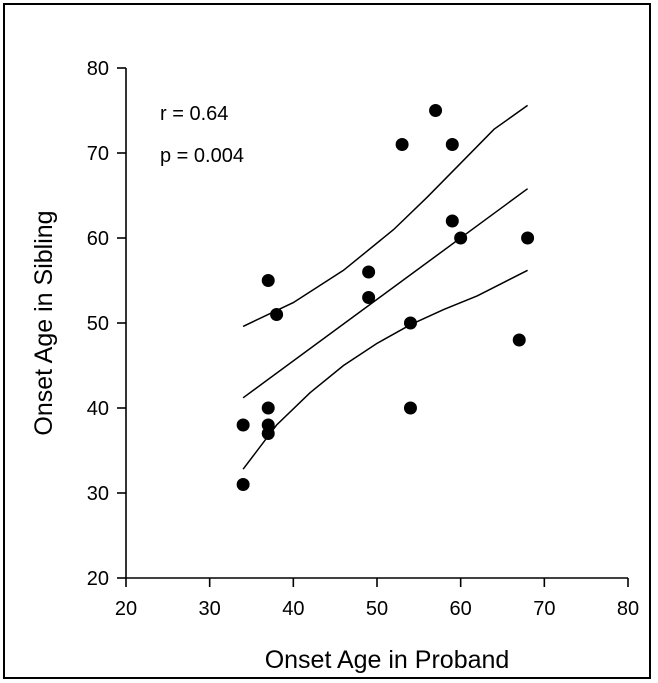 Image resolution: width=658 pixels, height=683 pixels. Describe the element at coordinates (98, 69) in the screenshot. I see `y-tick-label: 80` at that location.